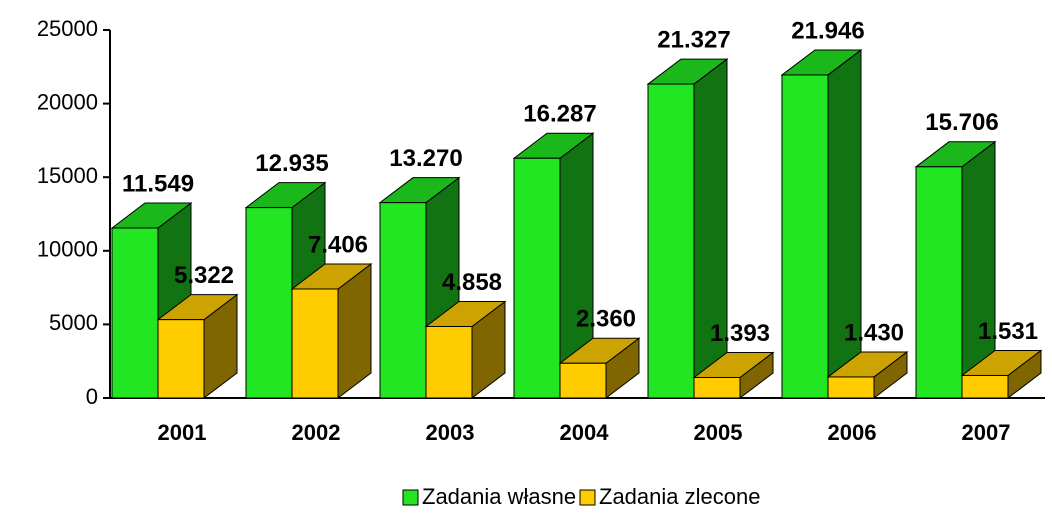  Describe the element at coordinates (204, 275) in the screenshot. I see `value-label: 5.322` at that location.